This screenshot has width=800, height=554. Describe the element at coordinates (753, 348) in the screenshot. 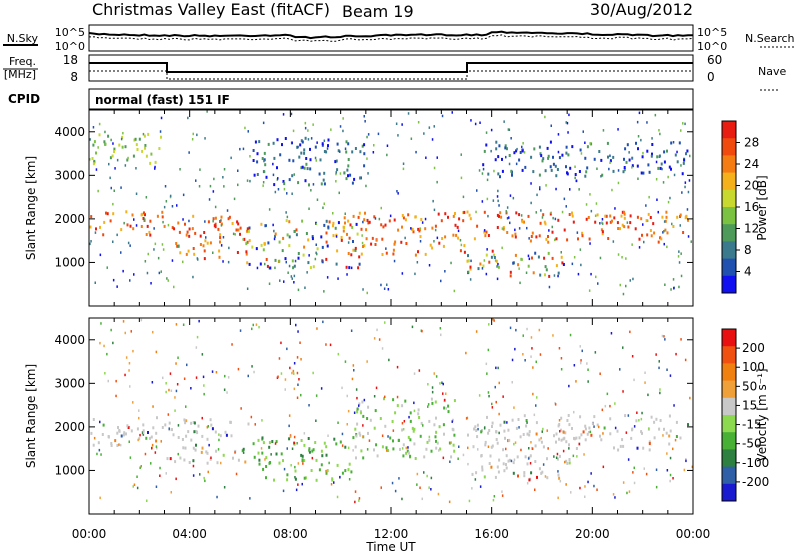

I see `velocity-colorbar-tick-label: 200` at that location.